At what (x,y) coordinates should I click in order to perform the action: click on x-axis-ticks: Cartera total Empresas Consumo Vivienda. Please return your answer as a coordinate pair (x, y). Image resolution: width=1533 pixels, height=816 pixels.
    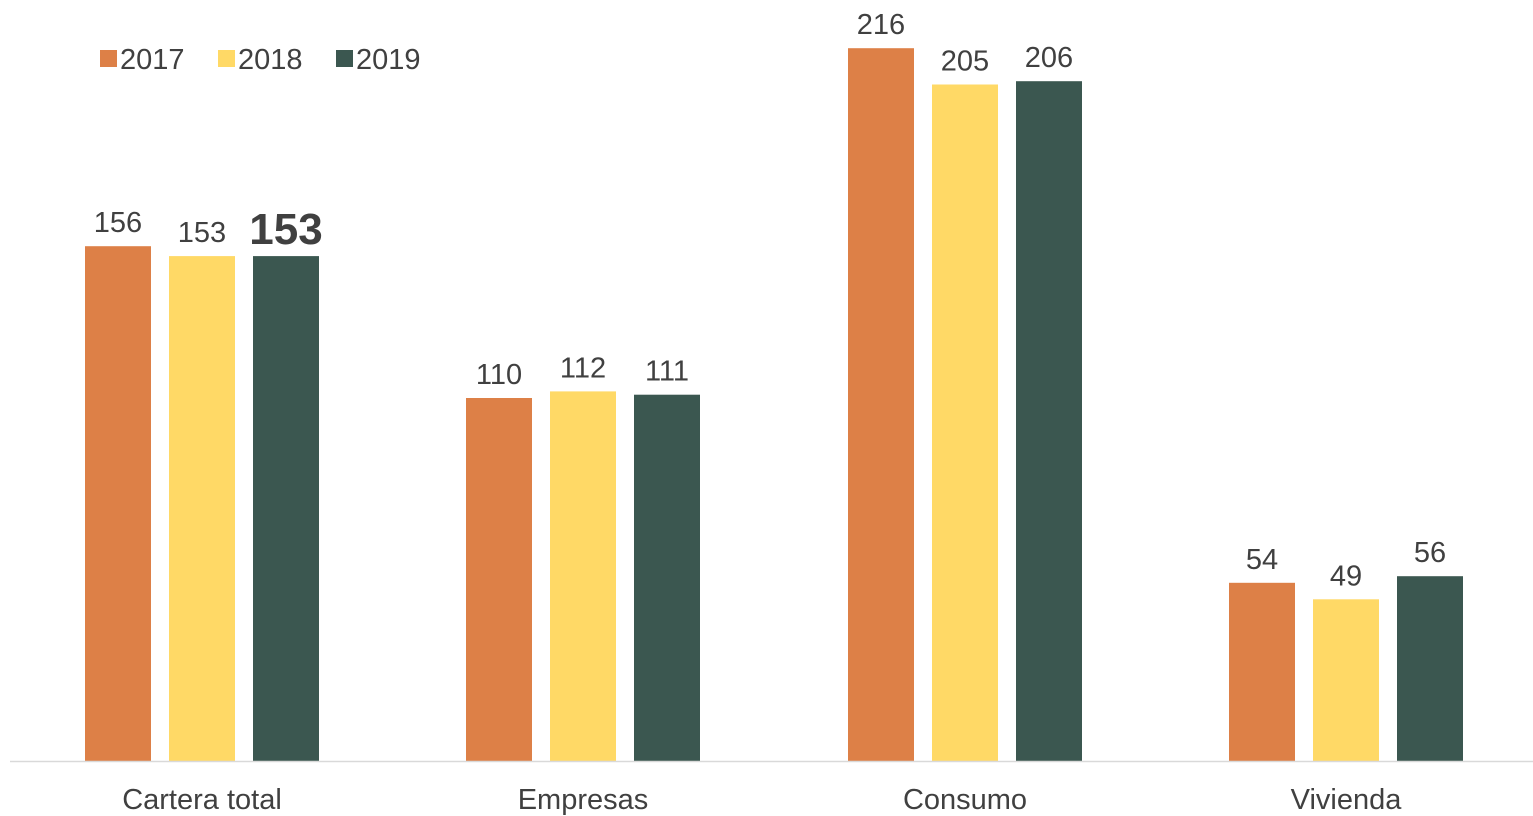
    Looking at the image, I should click on (762, 800).